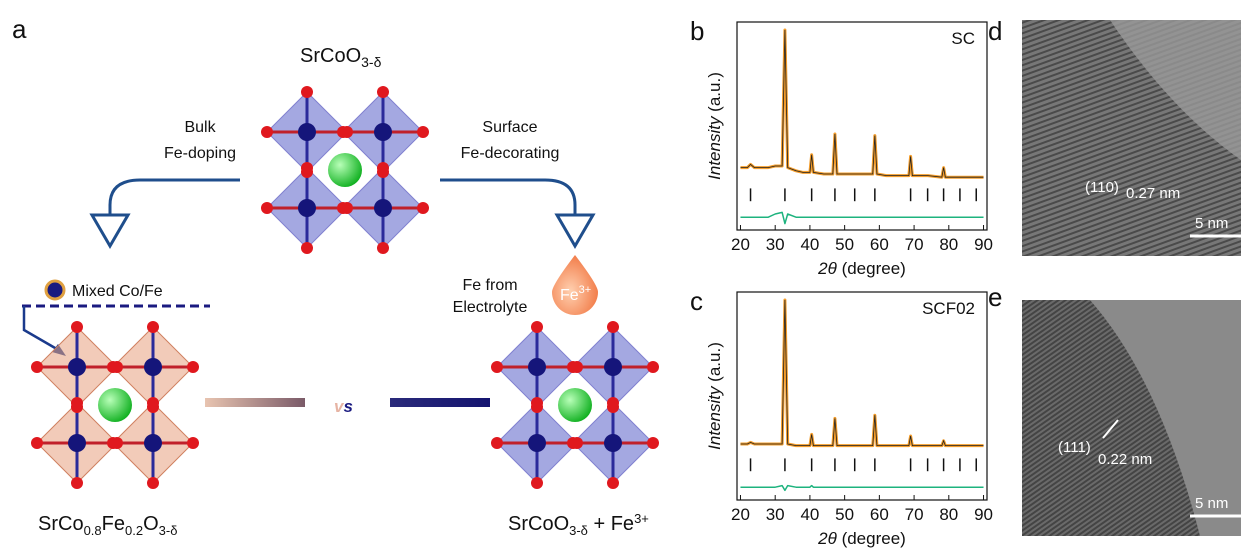 The image size is (1241, 558). I want to click on panel-label: d, so click(995, 31).